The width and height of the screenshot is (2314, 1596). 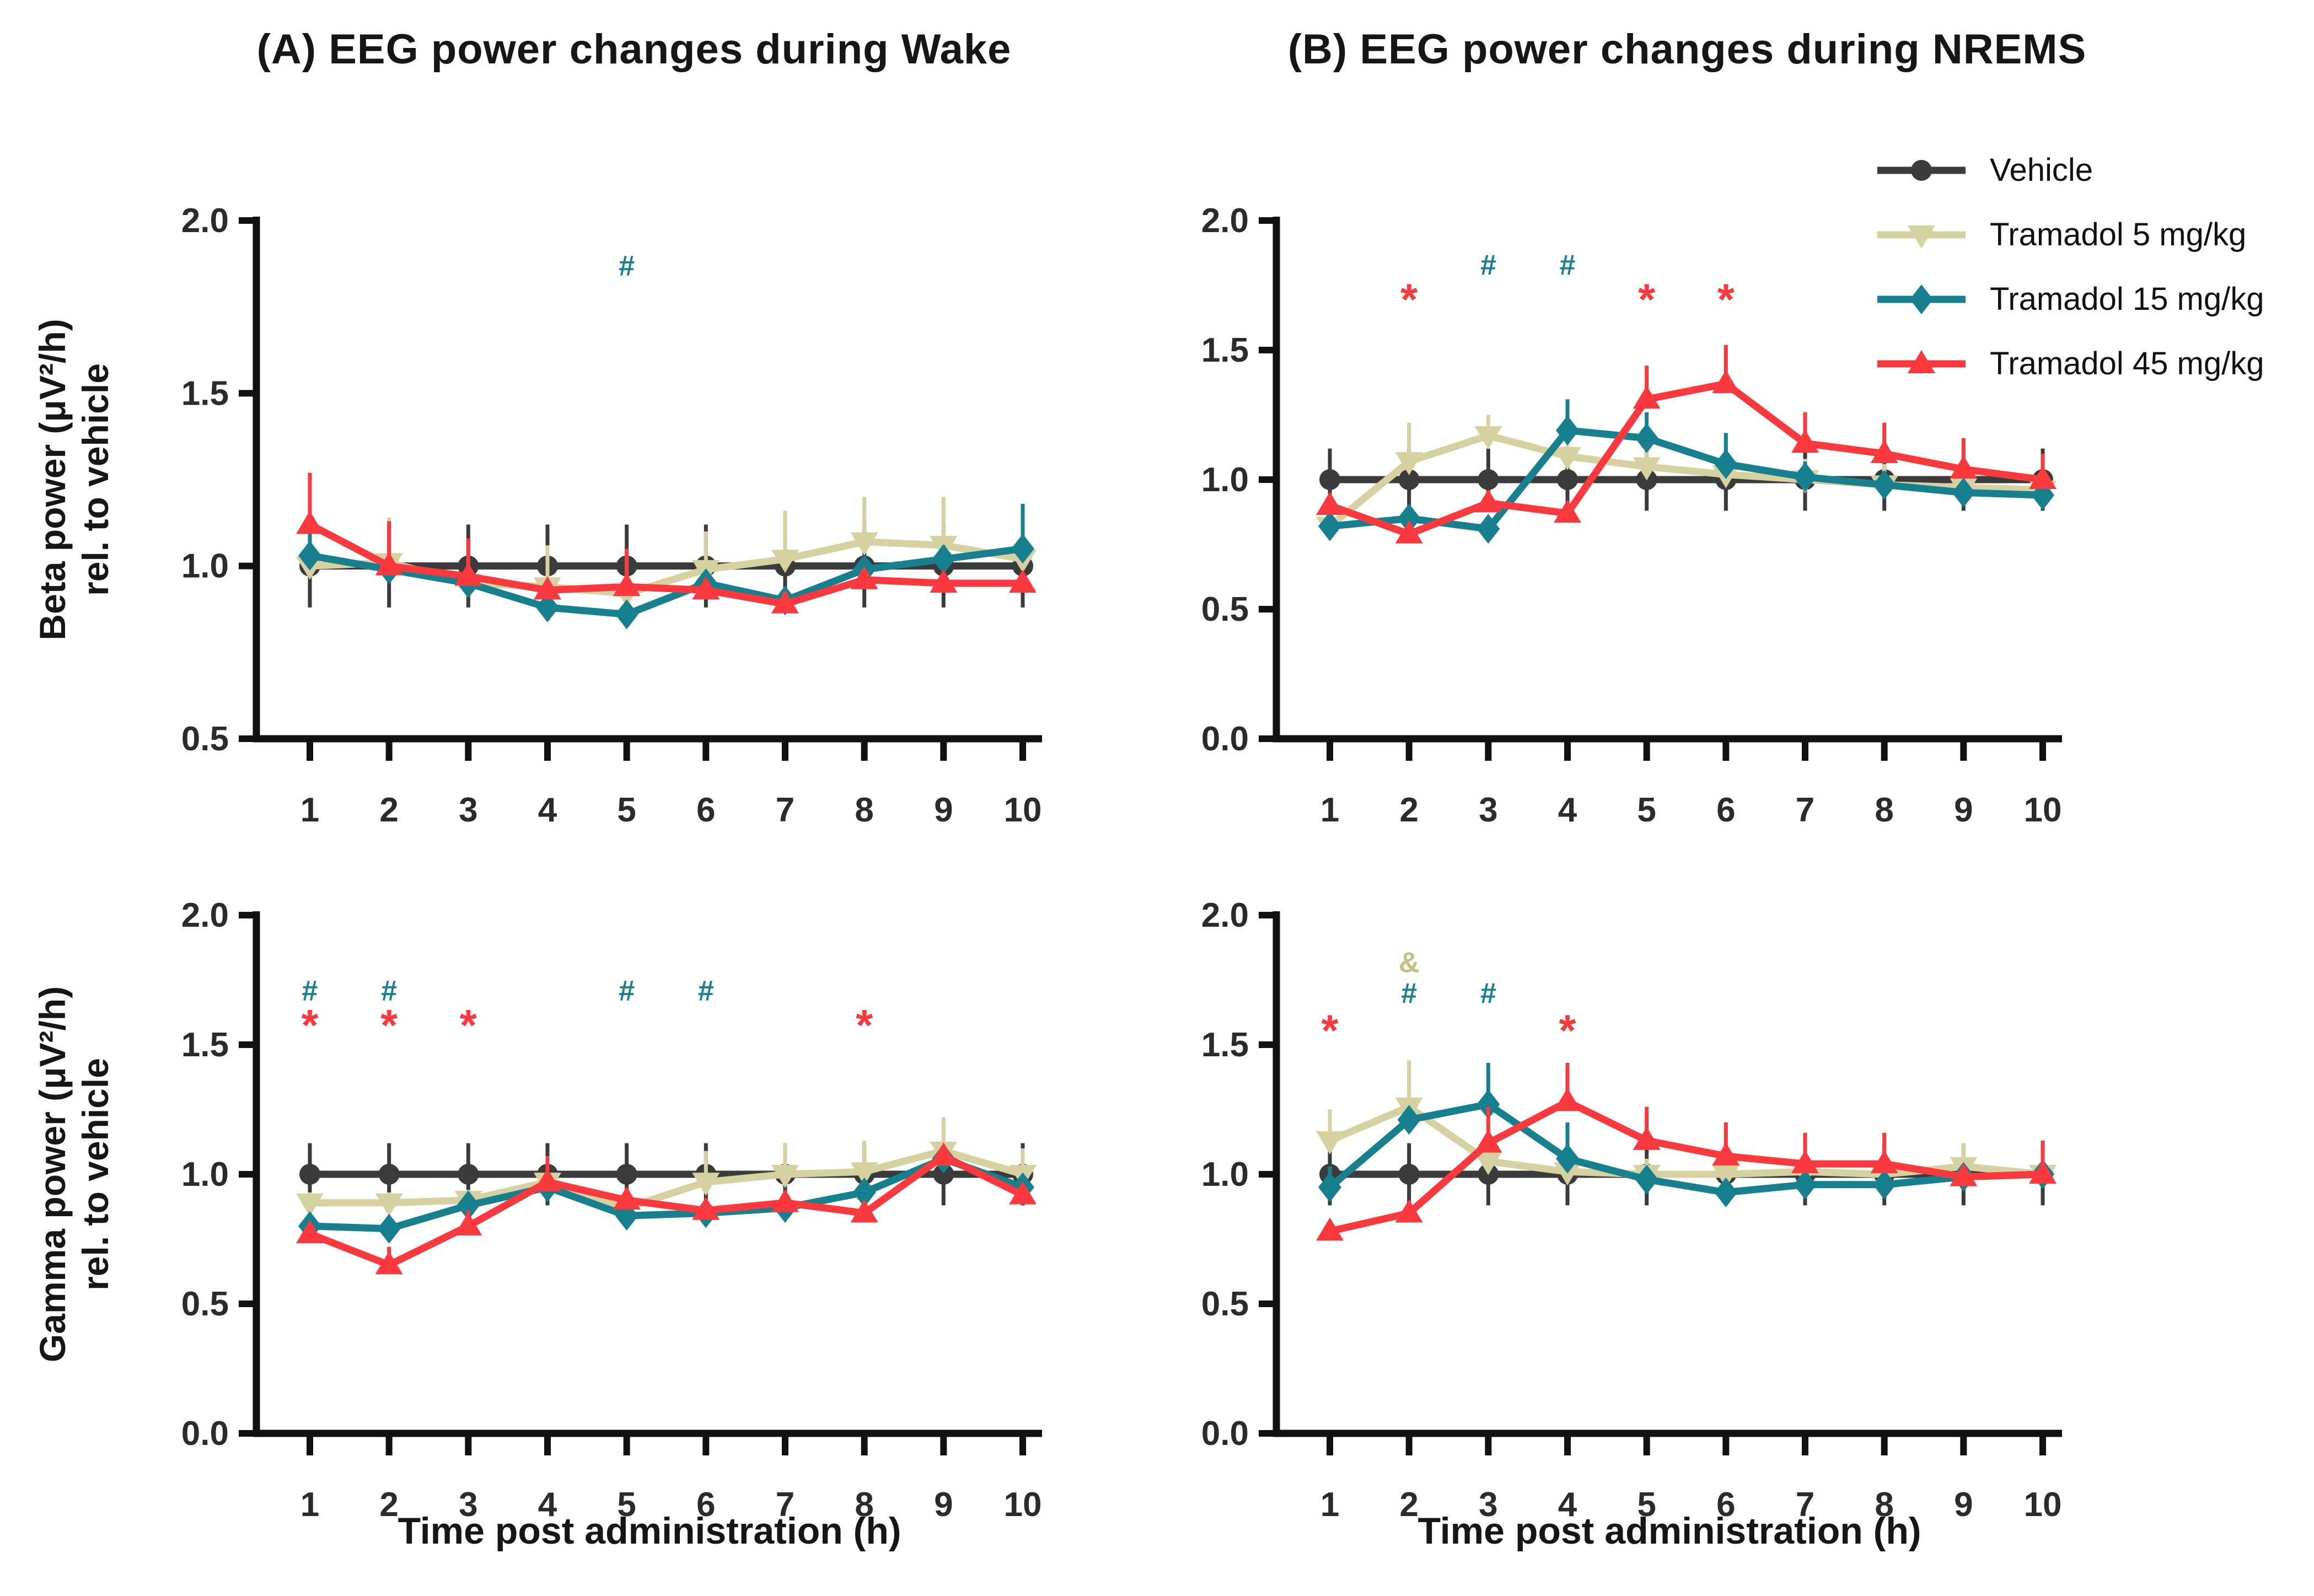 What do you see at coordinates (1921, 361) in the screenshot?
I see `triangle-up-legend-marker-icon` at bounding box center [1921, 361].